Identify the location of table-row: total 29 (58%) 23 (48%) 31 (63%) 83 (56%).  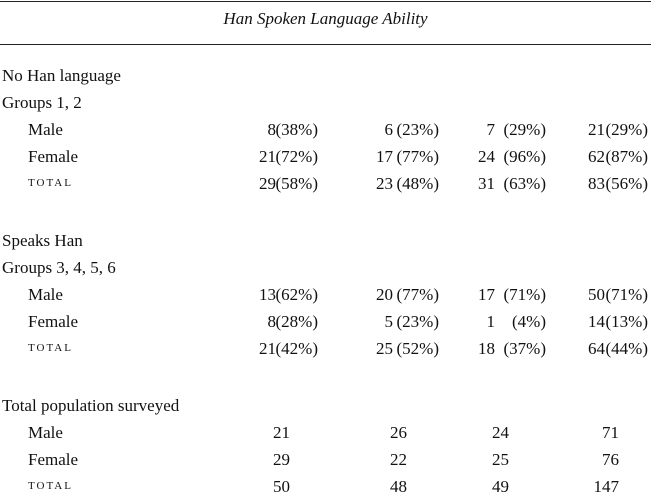
(325, 183).